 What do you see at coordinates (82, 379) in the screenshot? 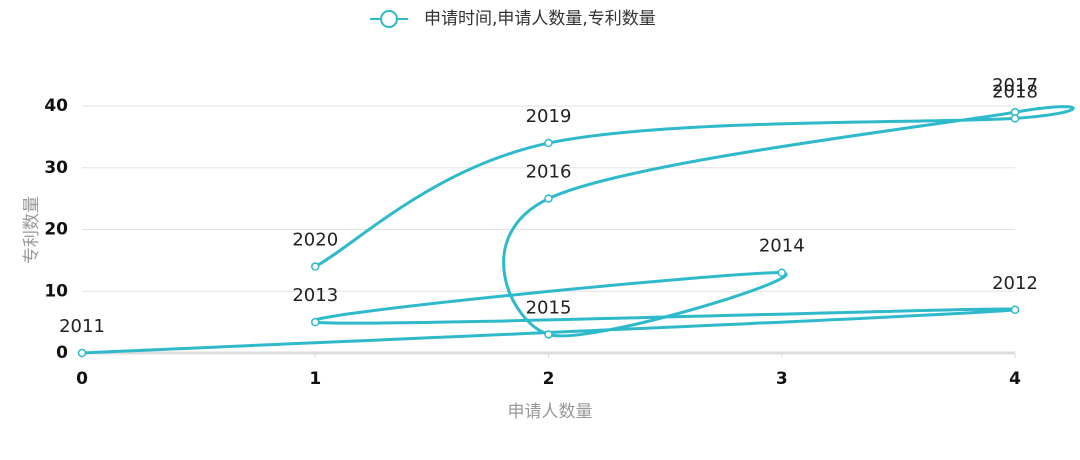
I see `x-tick-label: 0` at bounding box center [82, 379].